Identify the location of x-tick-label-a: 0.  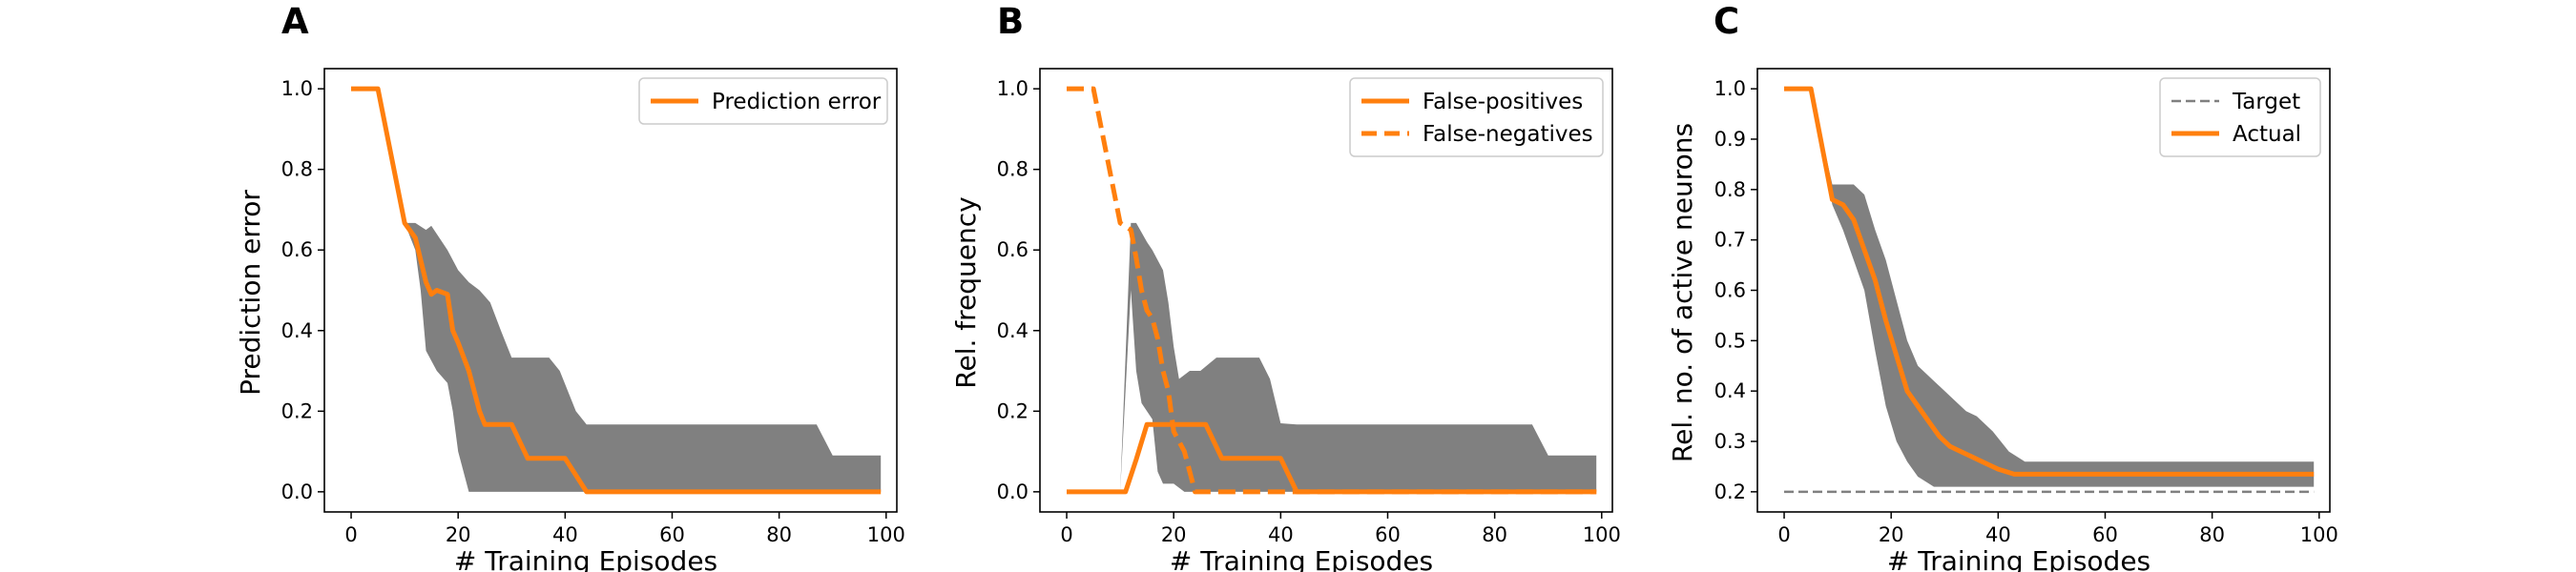
(350, 534).